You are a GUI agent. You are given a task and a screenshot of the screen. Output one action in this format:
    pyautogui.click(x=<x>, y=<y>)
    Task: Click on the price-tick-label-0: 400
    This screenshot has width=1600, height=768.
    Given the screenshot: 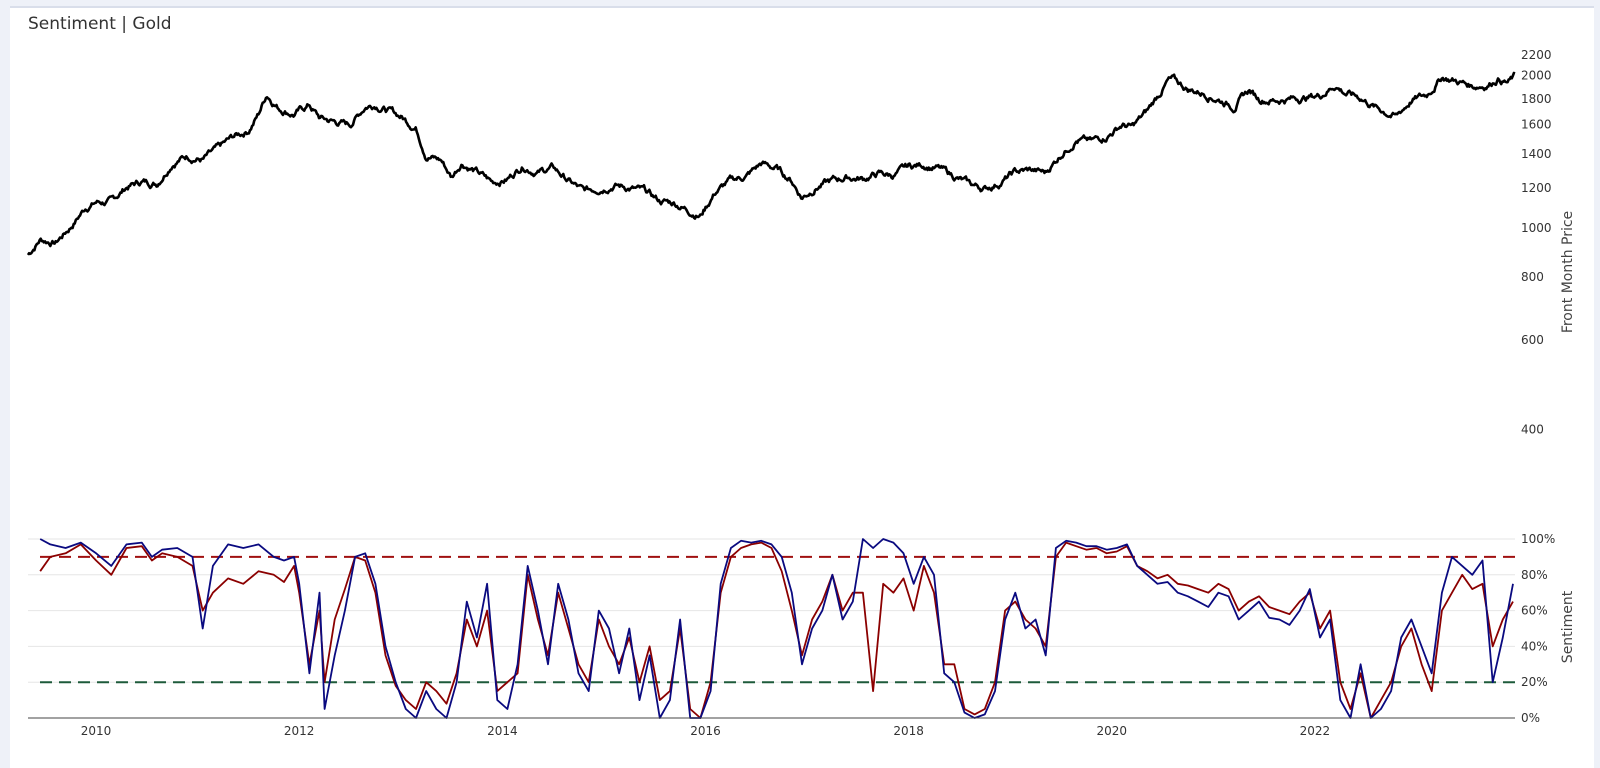 What is the action you would take?
    pyautogui.click(x=1532, y=429)
    